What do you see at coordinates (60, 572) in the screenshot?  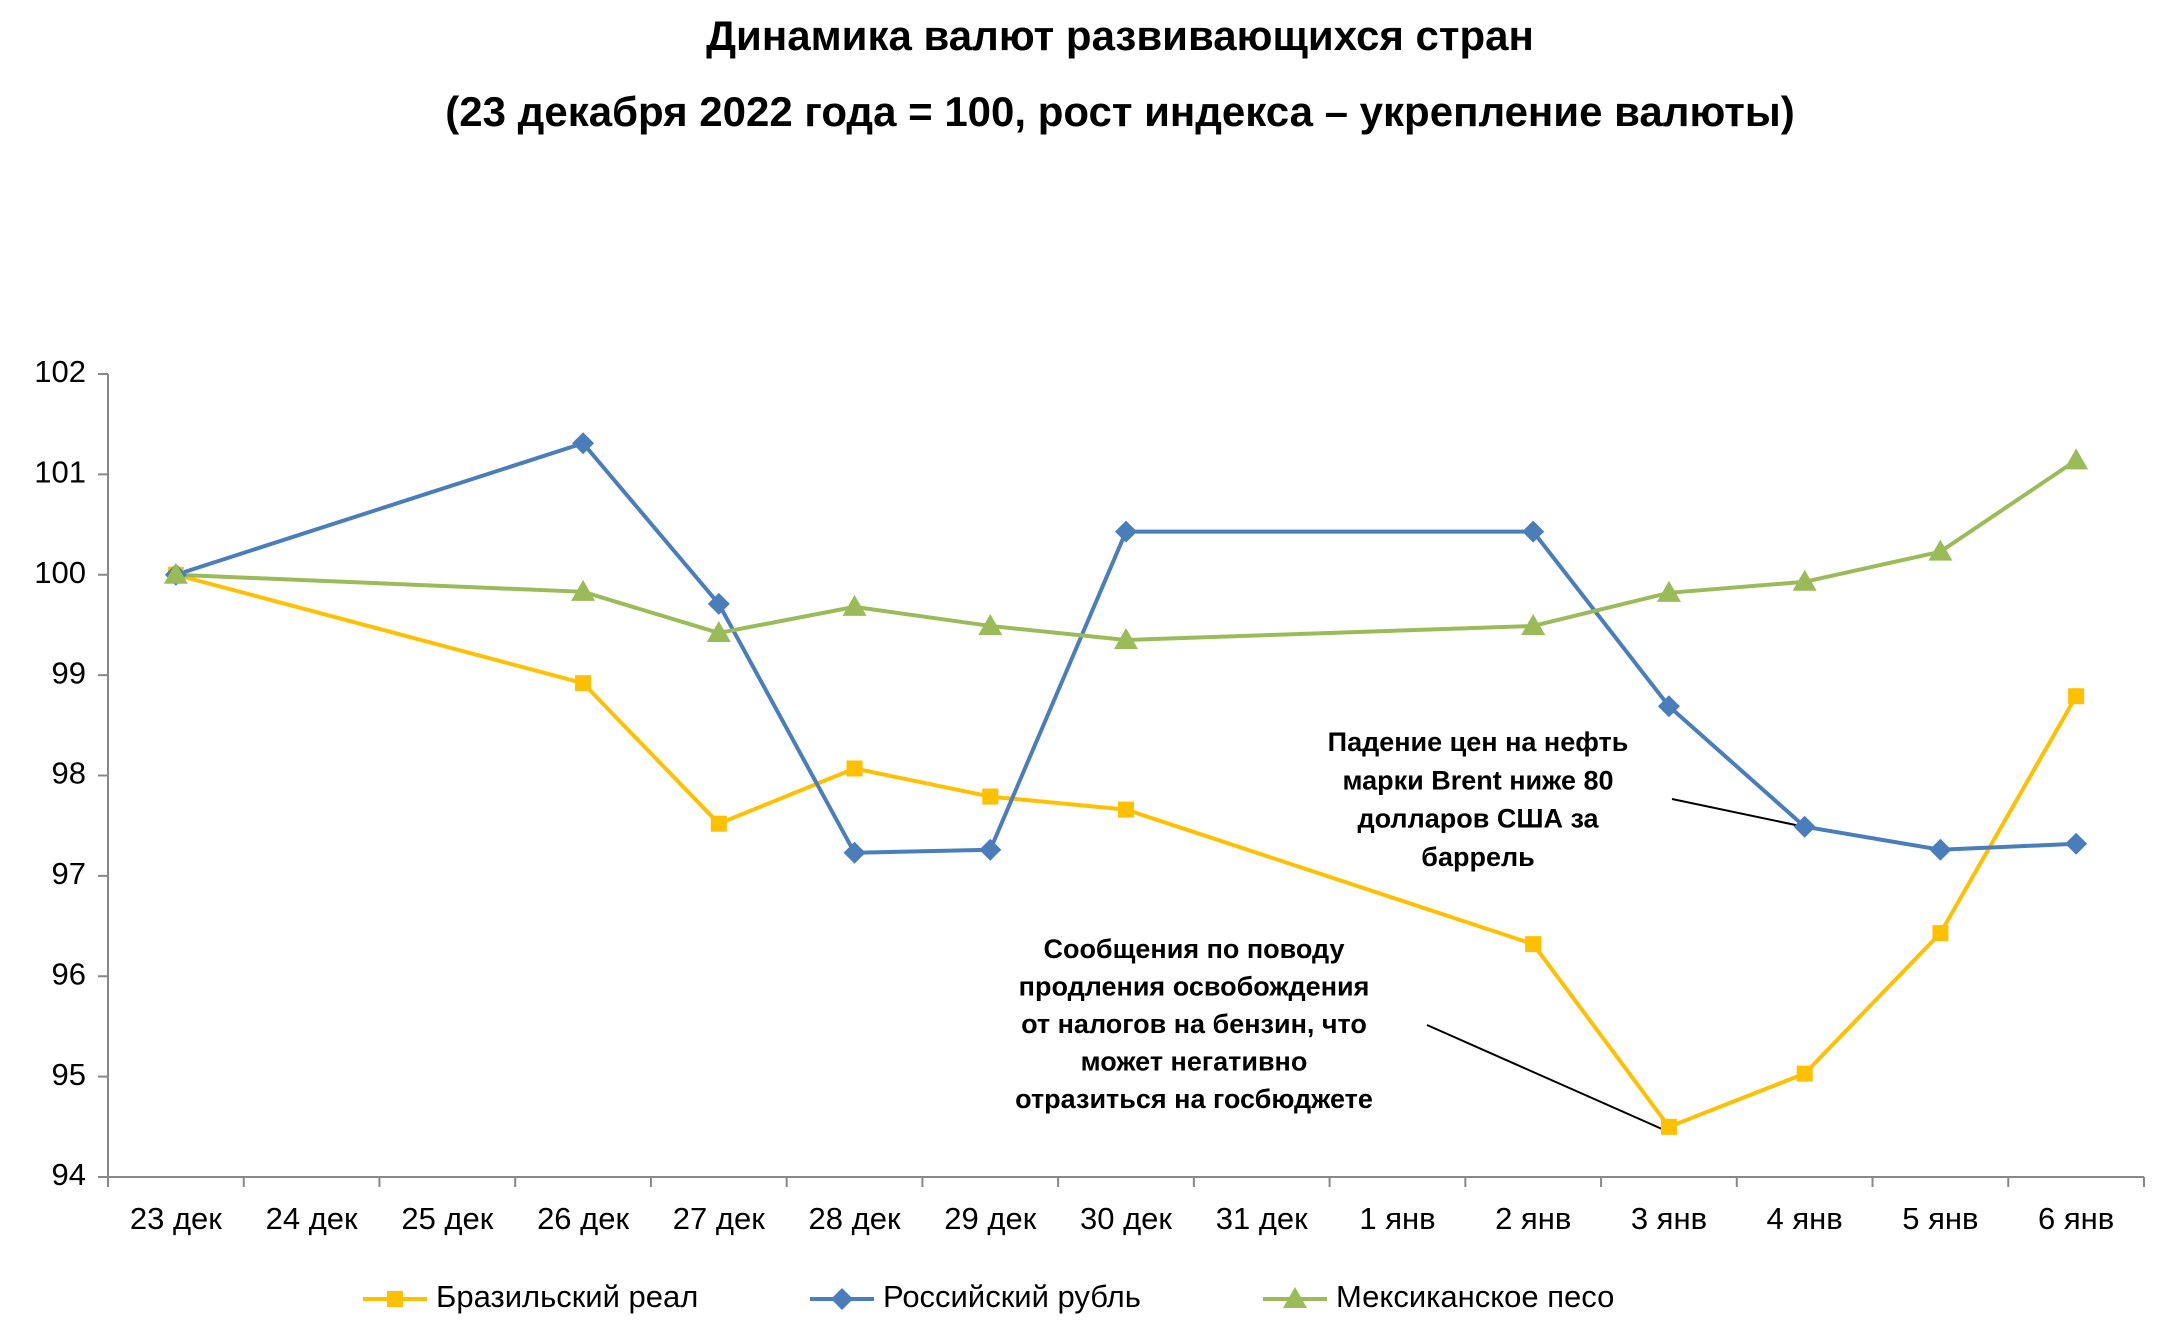 I see `y-tick-label: 100` at bounding box center [60, 572].